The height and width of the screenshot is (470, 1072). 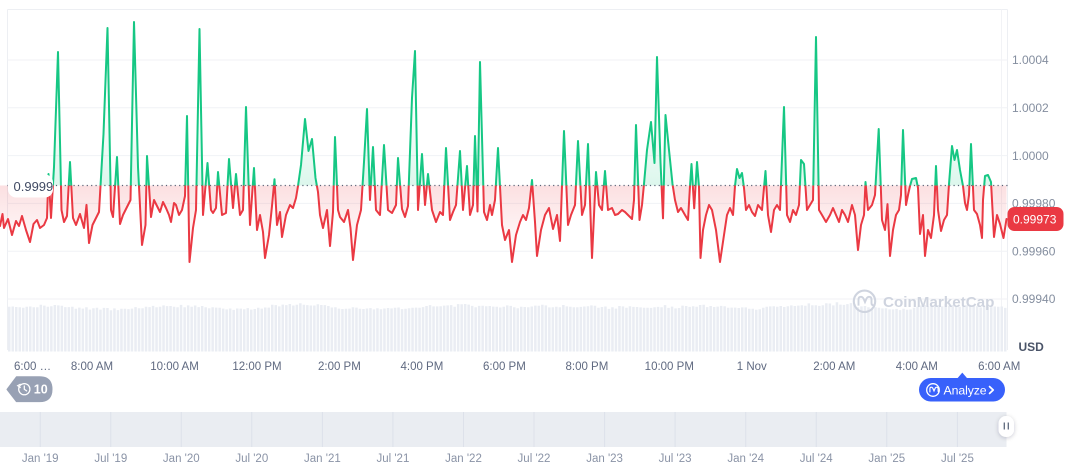 What do you see at coordinates (504, 367) in the screenshot?
I see `svg-text: 6:00 PM` at bounding box center [504, 367].